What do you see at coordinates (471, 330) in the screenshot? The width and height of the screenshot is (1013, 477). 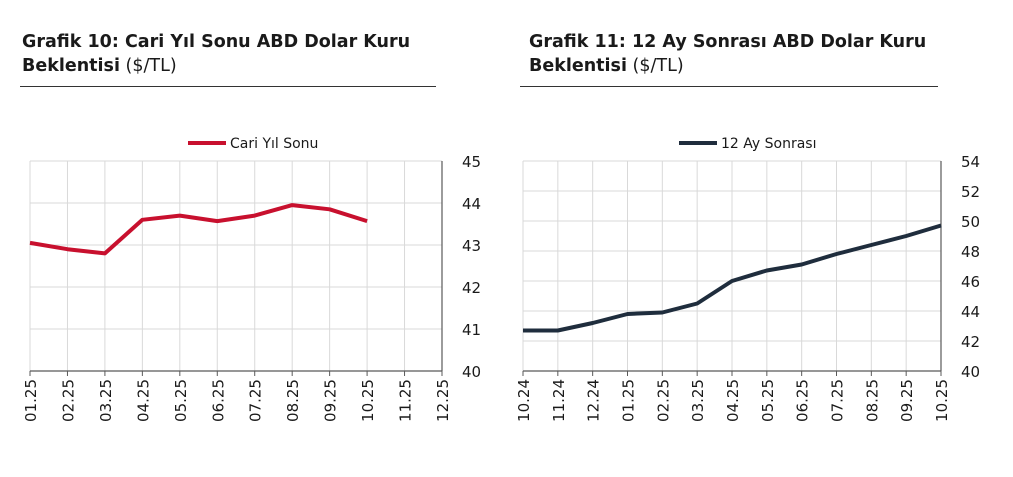 I see `y-tick-label: 41` at bounding box center [471, 330].